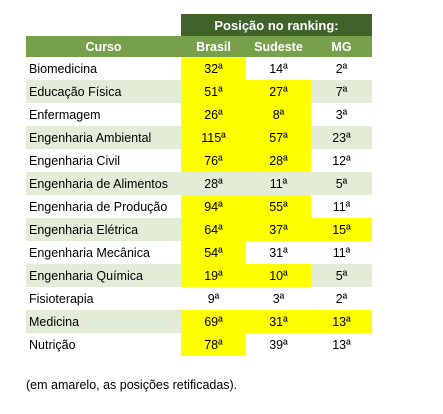  What do you see at coordinates (341, 137) in the screenshot?
I see `rank-mg: 23ª` at bounding box center [341, 137].